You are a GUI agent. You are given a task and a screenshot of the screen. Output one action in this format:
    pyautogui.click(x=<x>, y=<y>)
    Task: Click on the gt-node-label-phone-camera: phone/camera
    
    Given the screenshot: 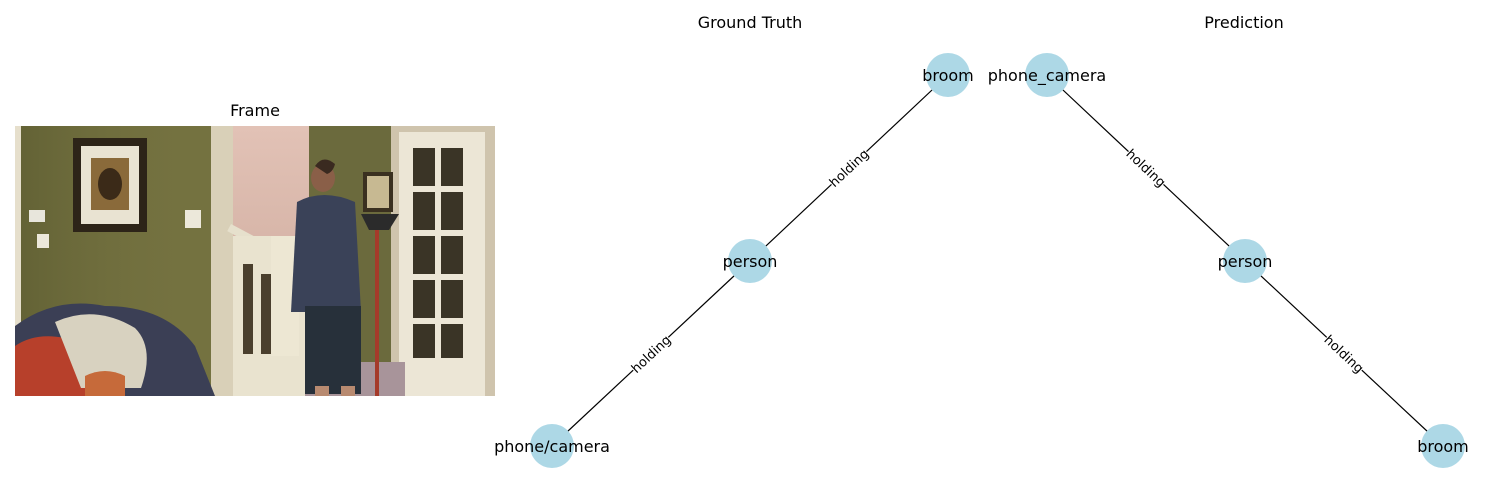 What is the action you would take?
    pyautogui.click(x=552, y=446)
    